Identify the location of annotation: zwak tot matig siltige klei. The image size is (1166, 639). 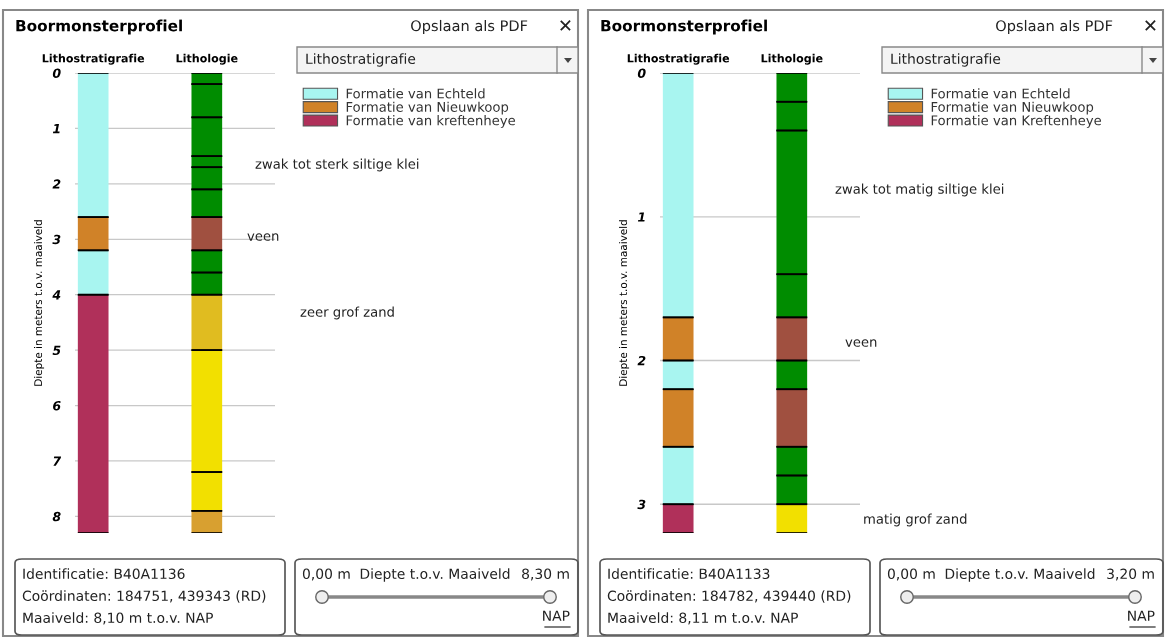
(919, 190).